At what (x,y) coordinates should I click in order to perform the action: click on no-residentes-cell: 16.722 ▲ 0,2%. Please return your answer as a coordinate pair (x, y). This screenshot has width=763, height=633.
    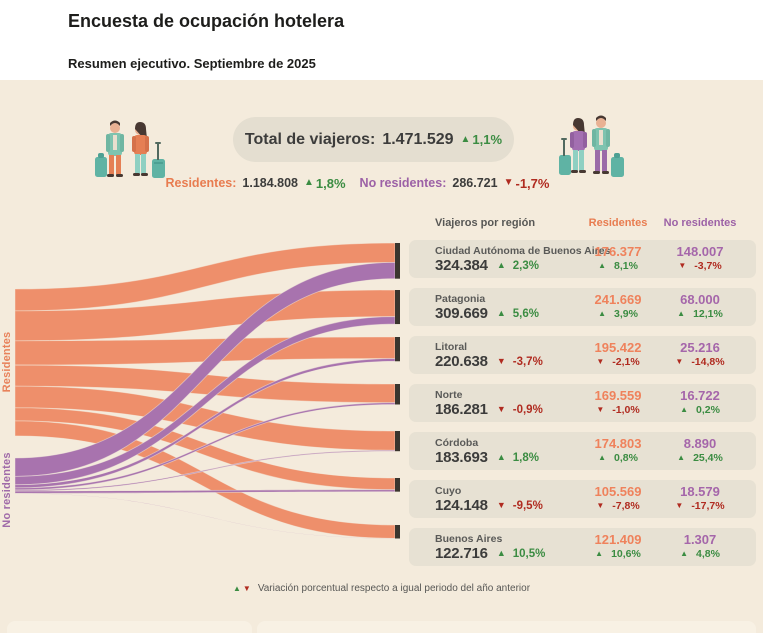
    Looking at the image, I should click on (700, 403).